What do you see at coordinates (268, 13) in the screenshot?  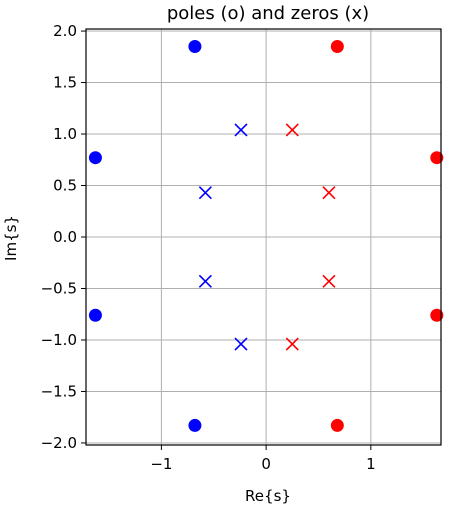 I see `chart-title: poles (o) and zeros (x)` at bounding box center [268, 13].